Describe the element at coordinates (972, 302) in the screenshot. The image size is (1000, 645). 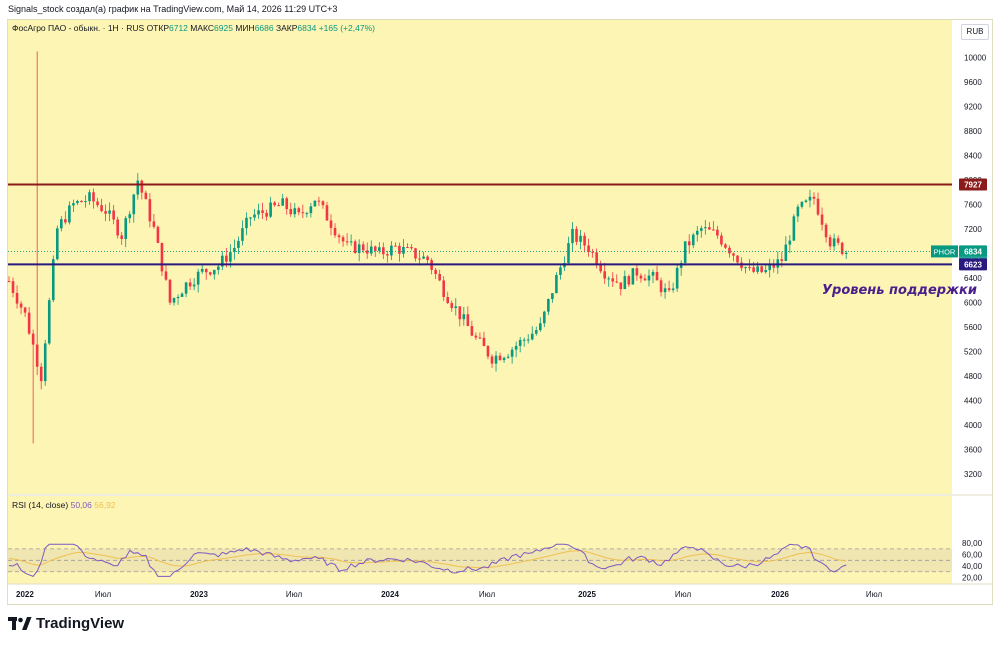
I see `price-axis-bg` at that location.